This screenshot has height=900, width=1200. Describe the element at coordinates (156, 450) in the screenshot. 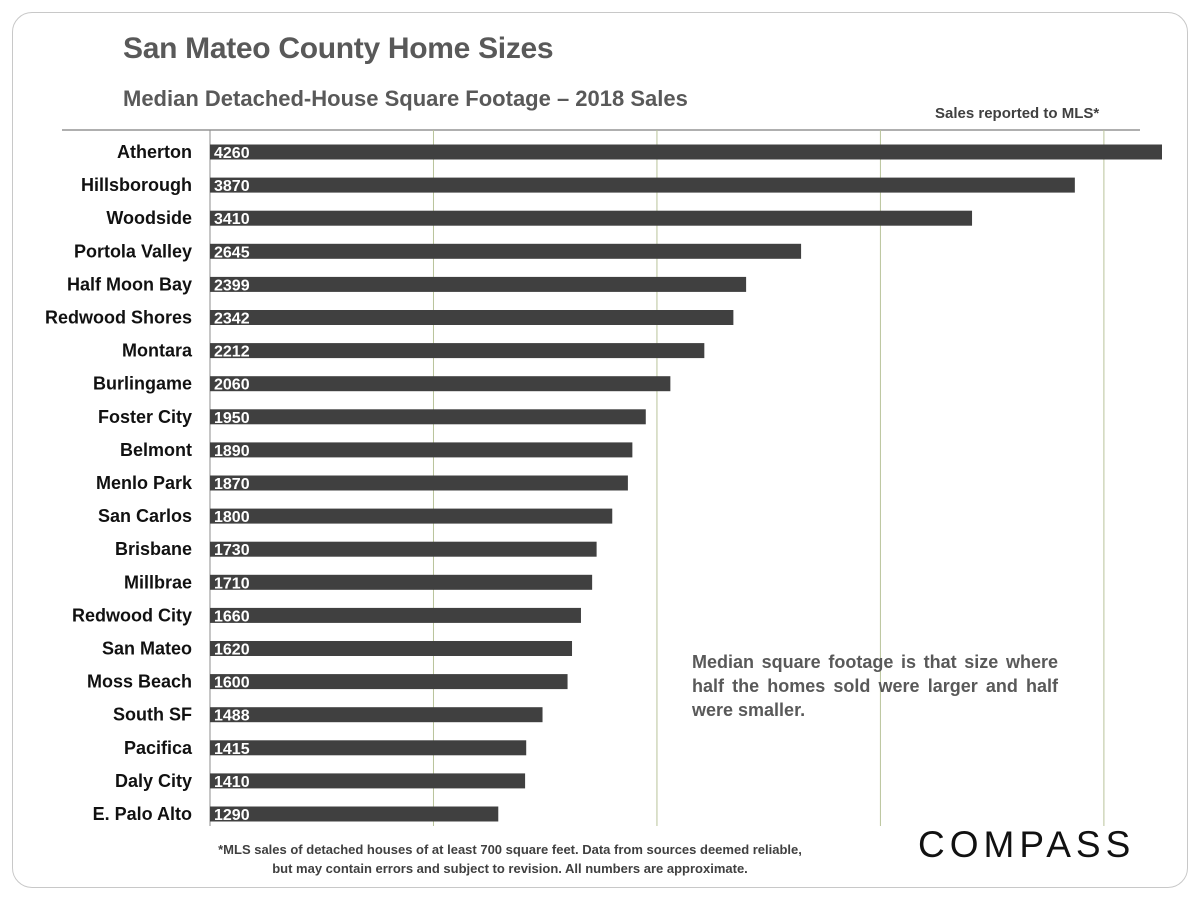

I see `category-label: Belmont` at that location.